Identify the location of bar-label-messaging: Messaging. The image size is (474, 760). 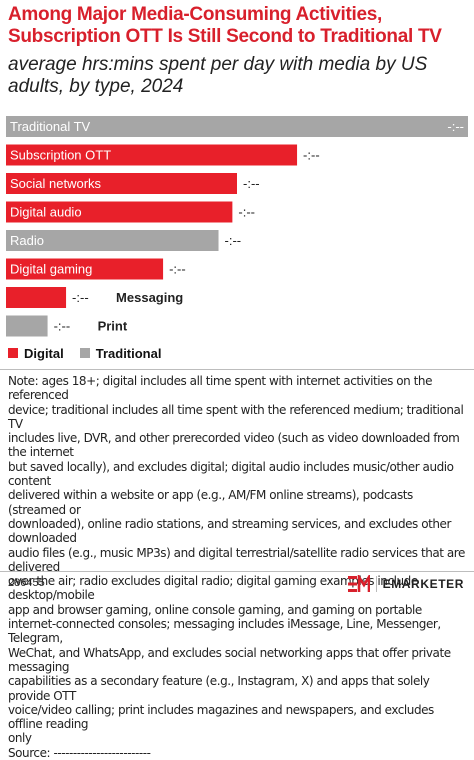
(149, 297).